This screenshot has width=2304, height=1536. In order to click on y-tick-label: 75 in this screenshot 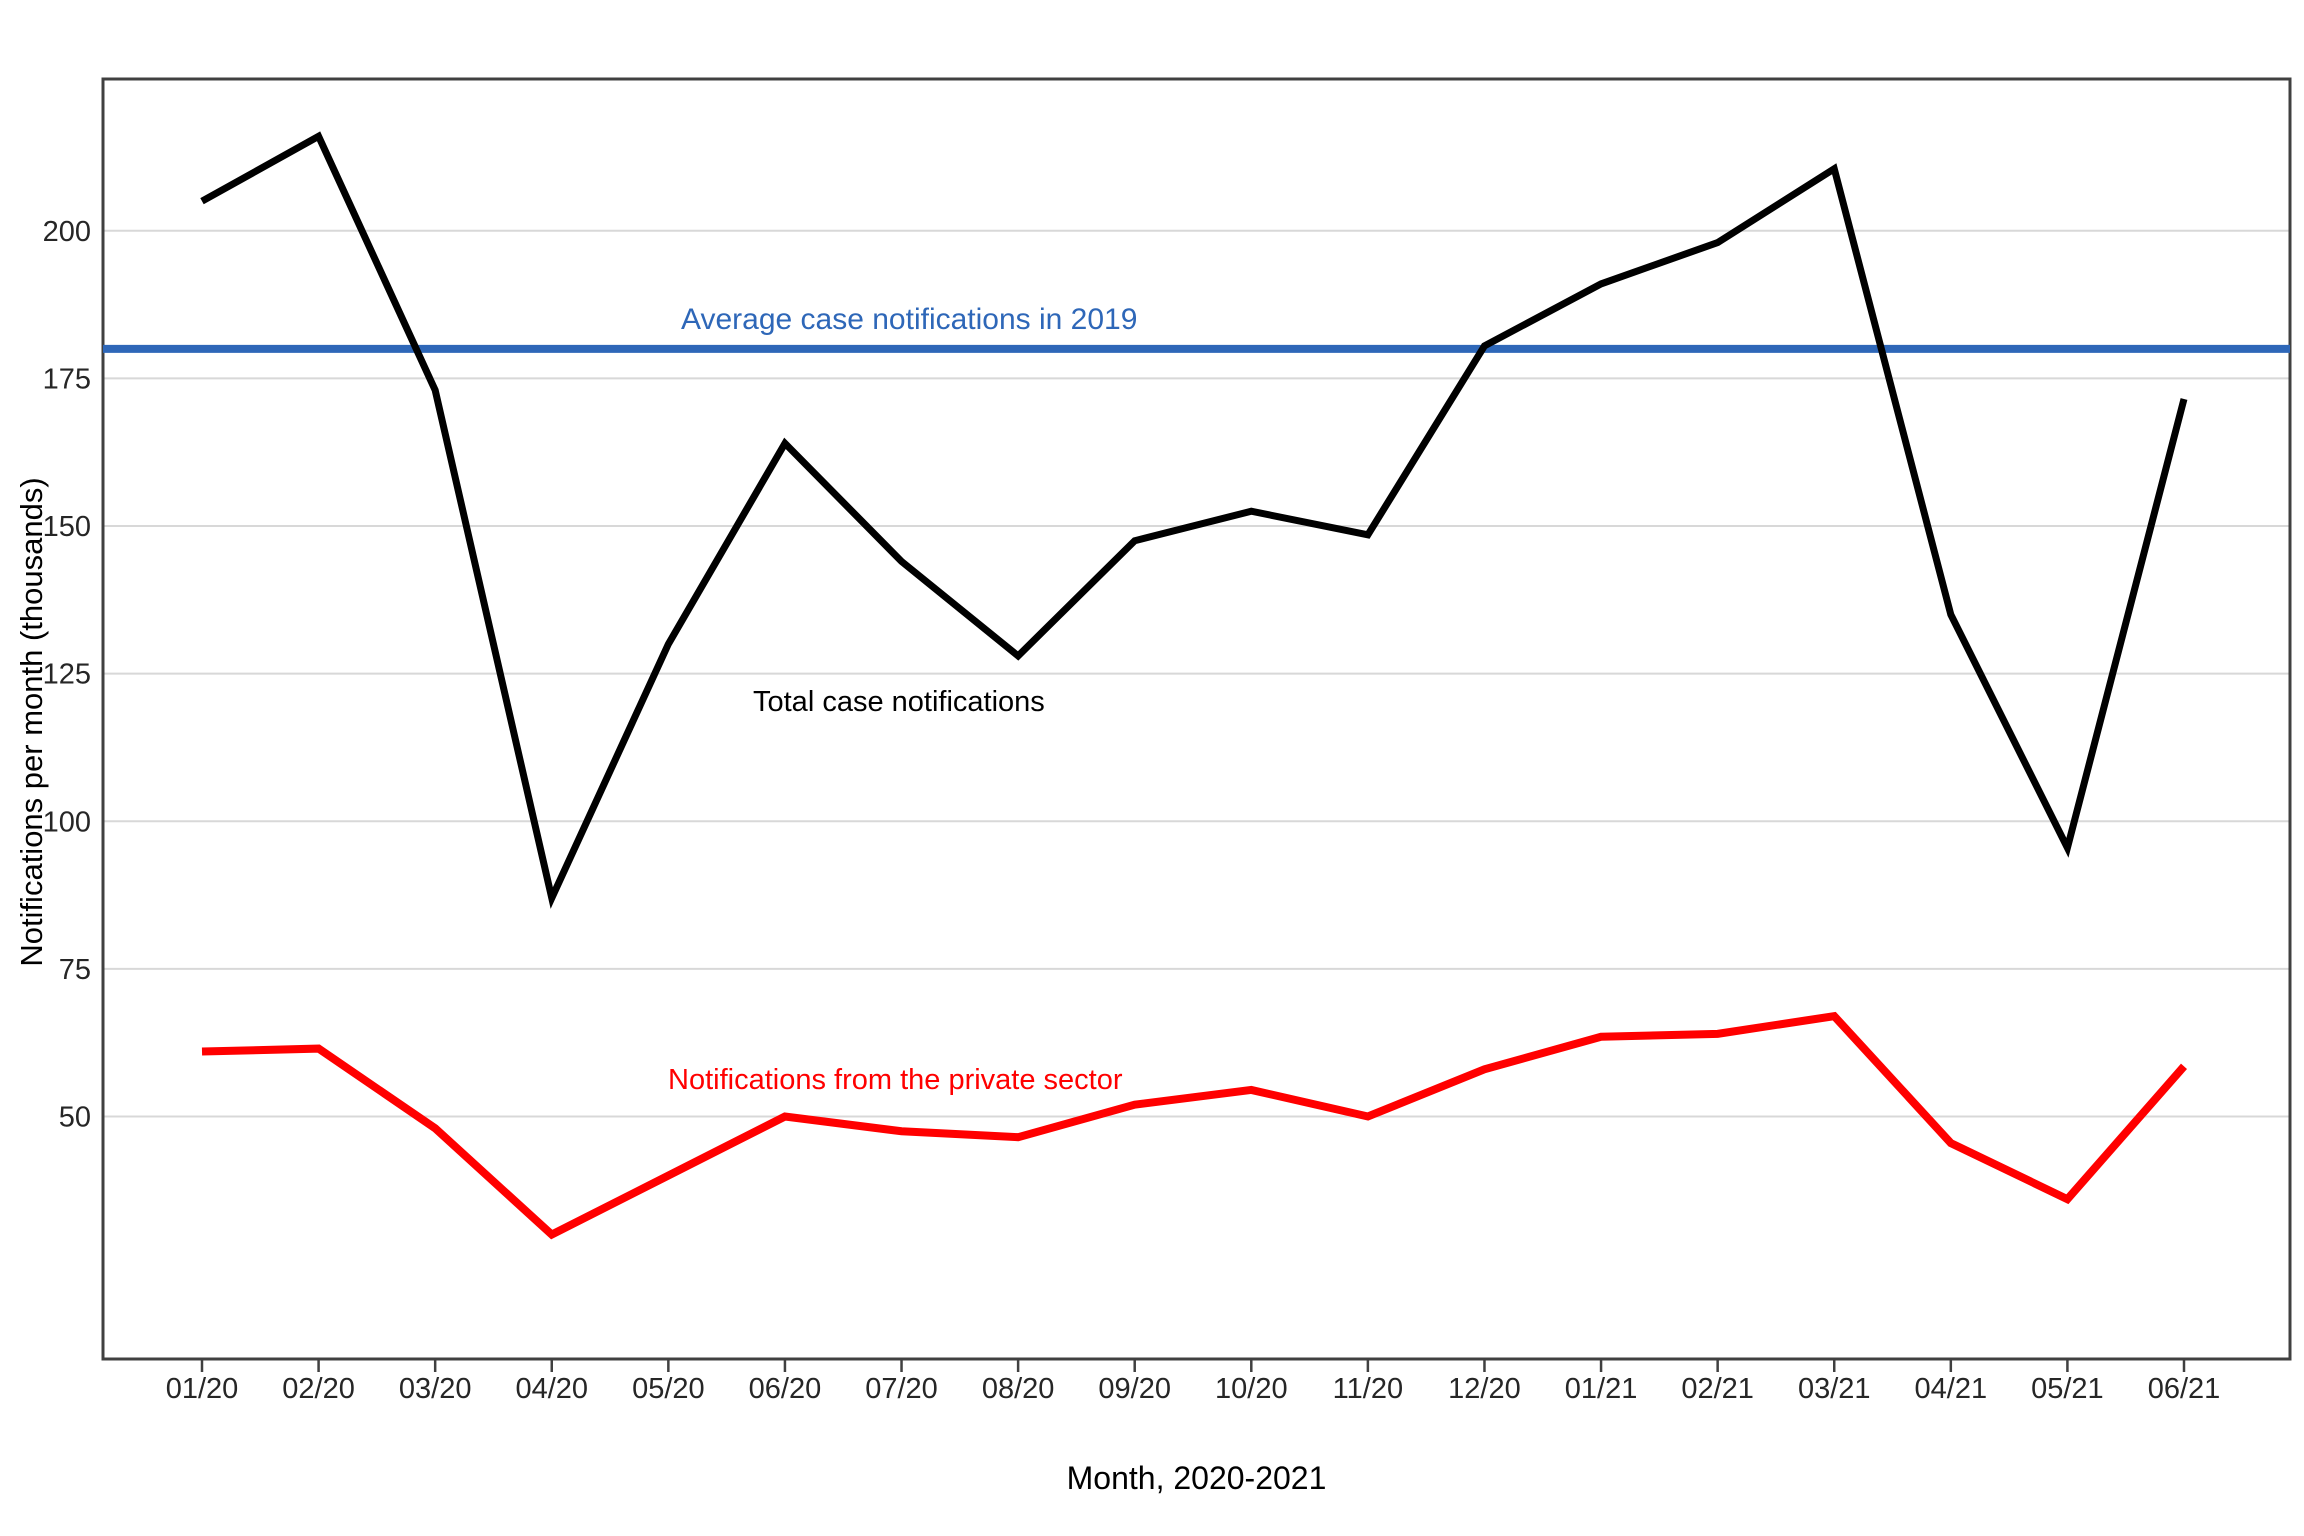, I will do `click(75, 970)`.